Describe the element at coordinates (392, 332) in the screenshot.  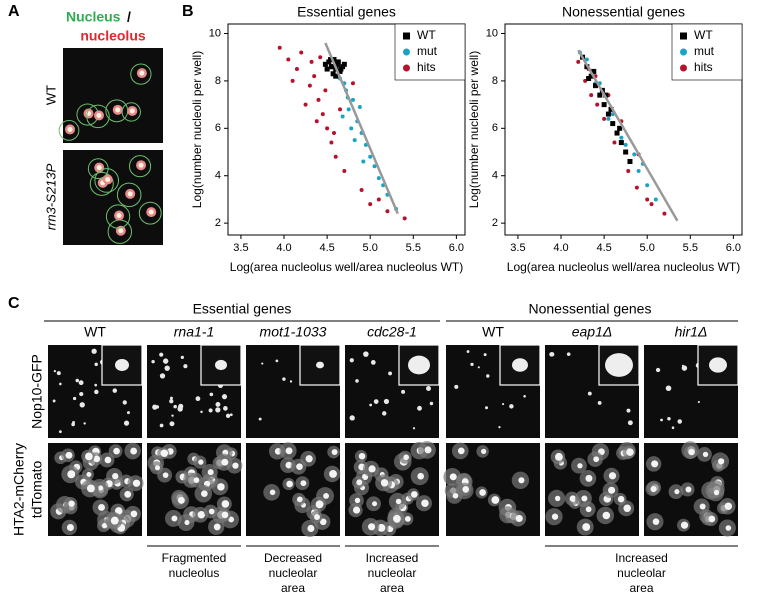
I see `column-label: cdc28-1` at that location.